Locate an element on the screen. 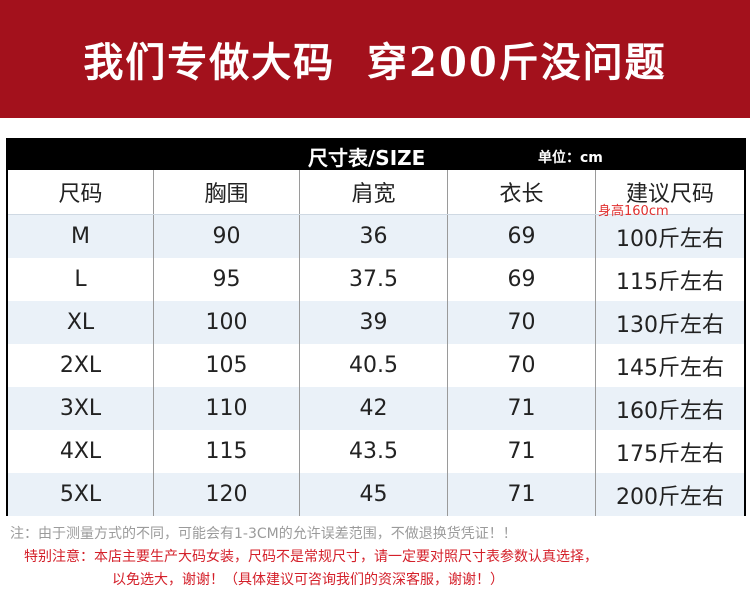 Image resolution: width=750 pixels, height=596 pixels. cell-shoulder: 37.5 is located at coordinates (374, 279).